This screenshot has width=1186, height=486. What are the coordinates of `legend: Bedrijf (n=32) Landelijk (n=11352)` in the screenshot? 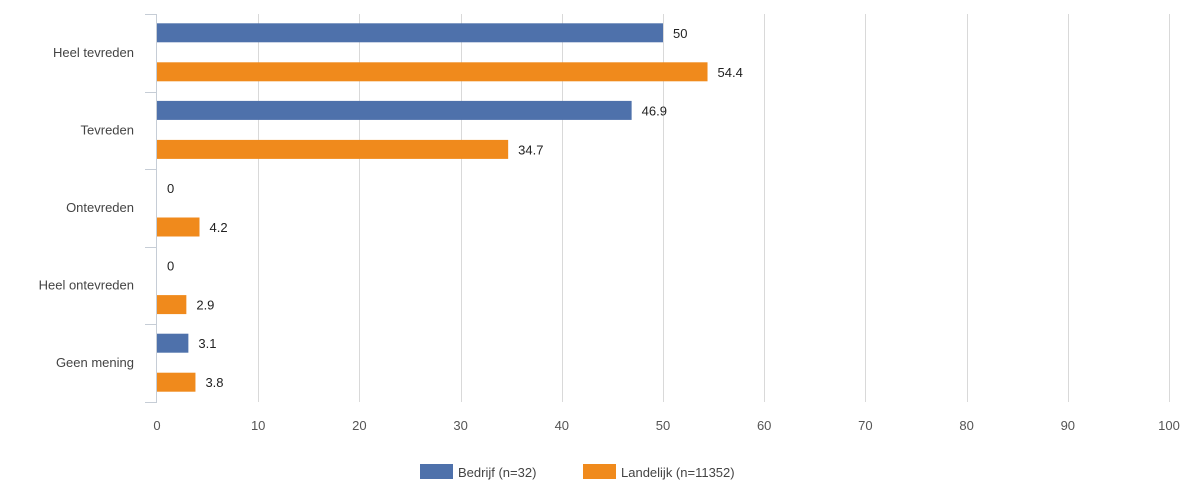 It's located at (577, 472).